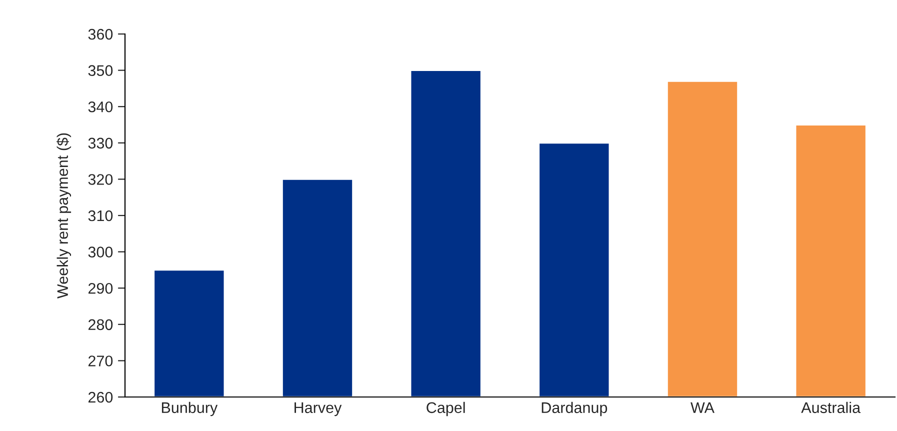 The width and height of the screenshot is (897, 431). Describe the element at coordinates (100, 143) in the screenshot. I see `y-tick-label: 330` at that location.